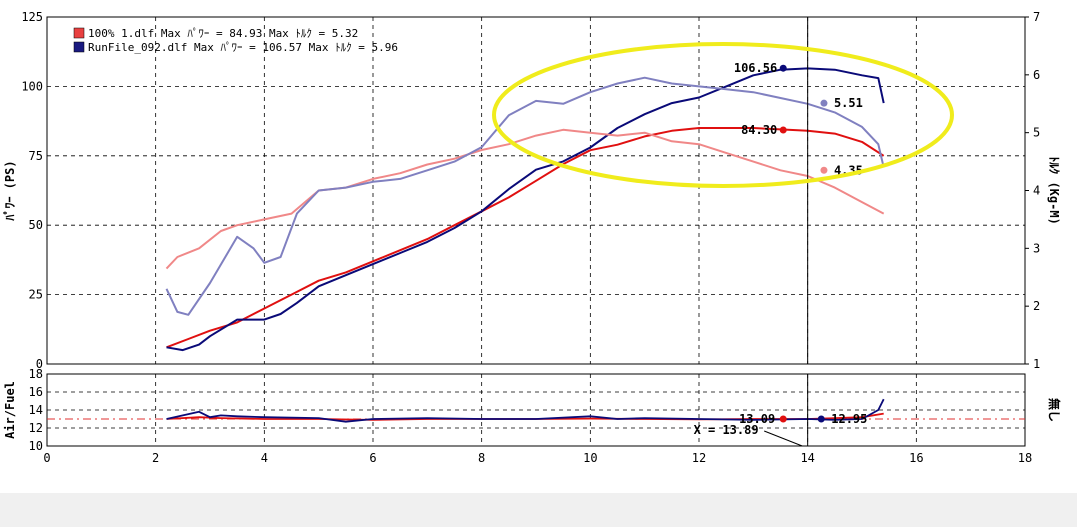 The image size is (1077, 527). Describe the element at coordinates (1054, 410) in the screenshot. I see `af-y2-axis-label: 無し` at that location.